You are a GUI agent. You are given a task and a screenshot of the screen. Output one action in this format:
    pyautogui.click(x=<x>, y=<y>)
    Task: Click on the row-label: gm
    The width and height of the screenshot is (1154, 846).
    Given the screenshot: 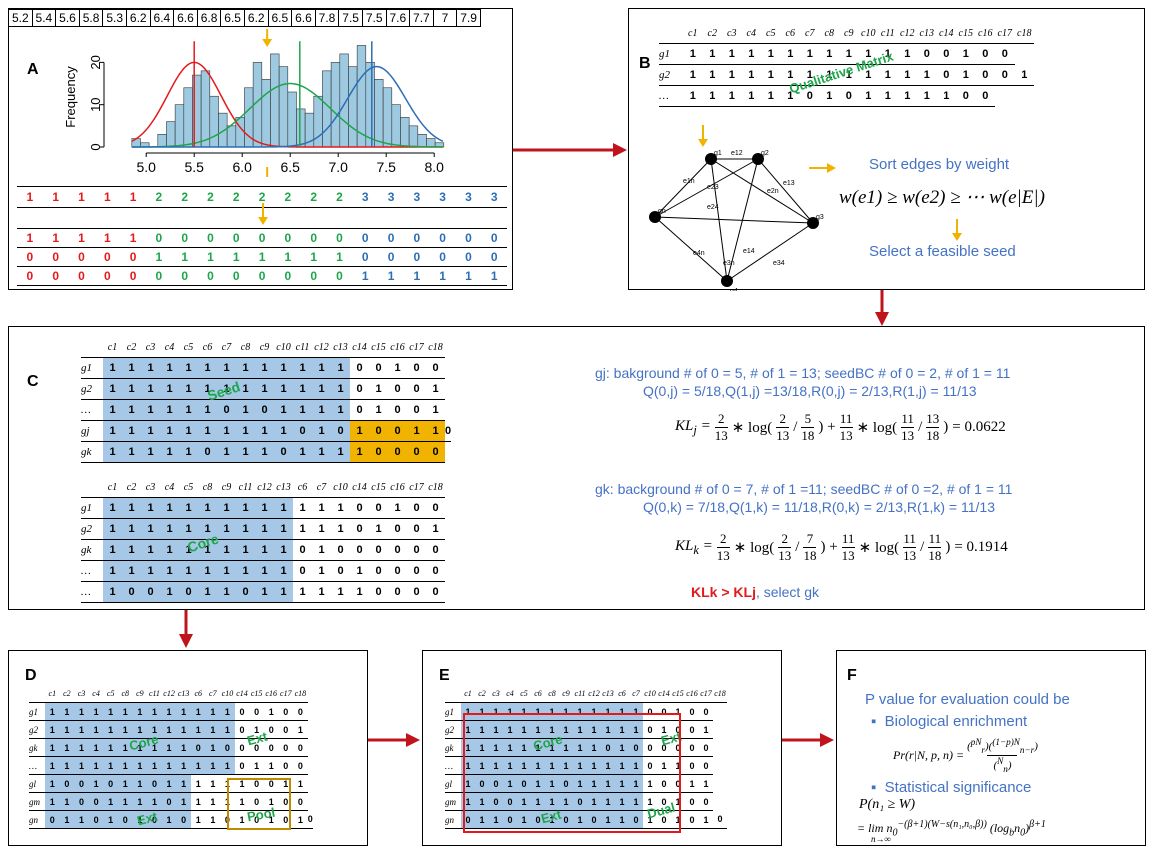 What is the action you would take?
    pyautogui.click(x=37, y=801)
    